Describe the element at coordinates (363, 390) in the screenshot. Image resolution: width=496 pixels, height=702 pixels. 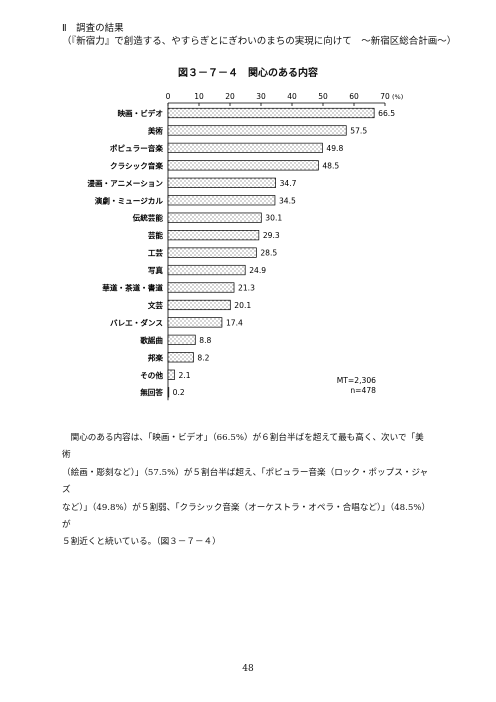
I see `n-annotation: n=478` at that location.